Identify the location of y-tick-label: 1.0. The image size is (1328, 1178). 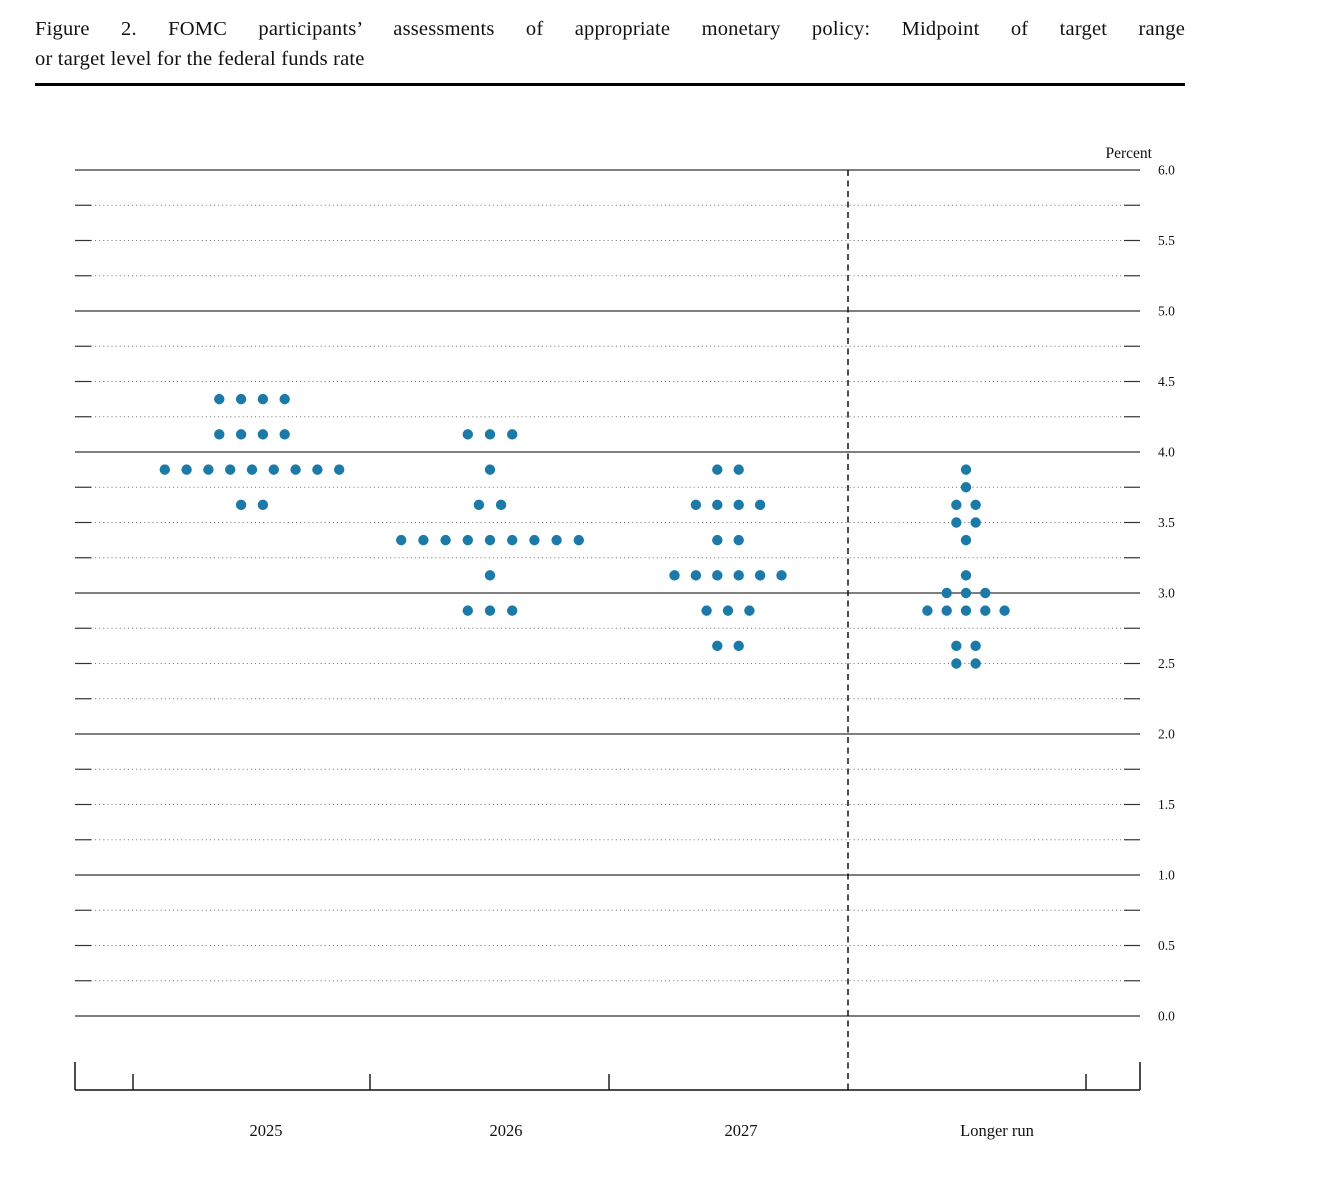
(1166, 875).